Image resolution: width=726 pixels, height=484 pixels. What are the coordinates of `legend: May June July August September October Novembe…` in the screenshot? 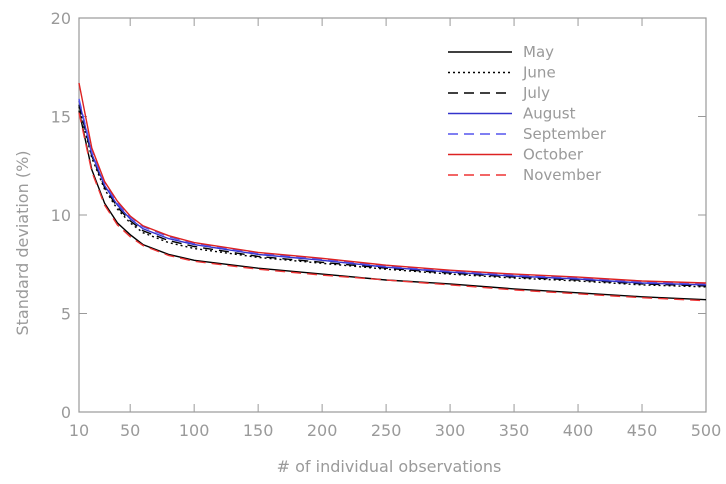 It's located at (527, 113).